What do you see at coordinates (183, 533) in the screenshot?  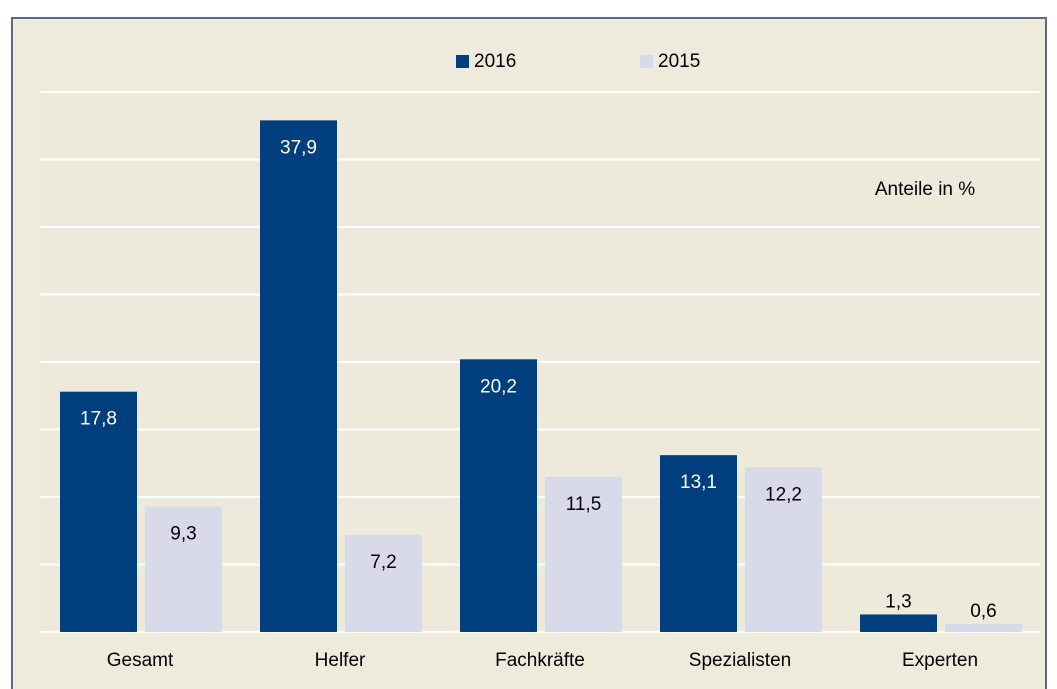 I see `data-label: 9,3` at bounding box center [183, 533].